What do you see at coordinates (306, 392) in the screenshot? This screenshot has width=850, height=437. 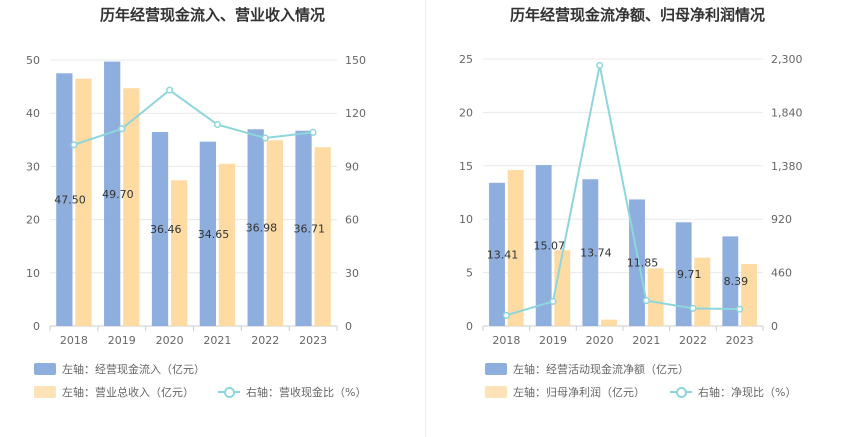 I see `legend-label: 右轴：营收现金比（%）` at bounding box center [306, 392].